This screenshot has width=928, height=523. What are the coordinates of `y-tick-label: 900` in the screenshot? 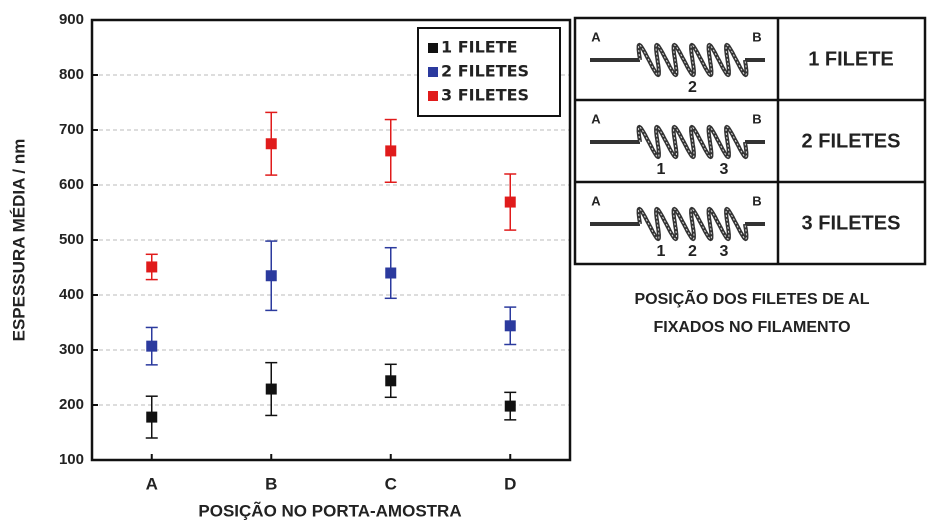 It's located at (71, 19).